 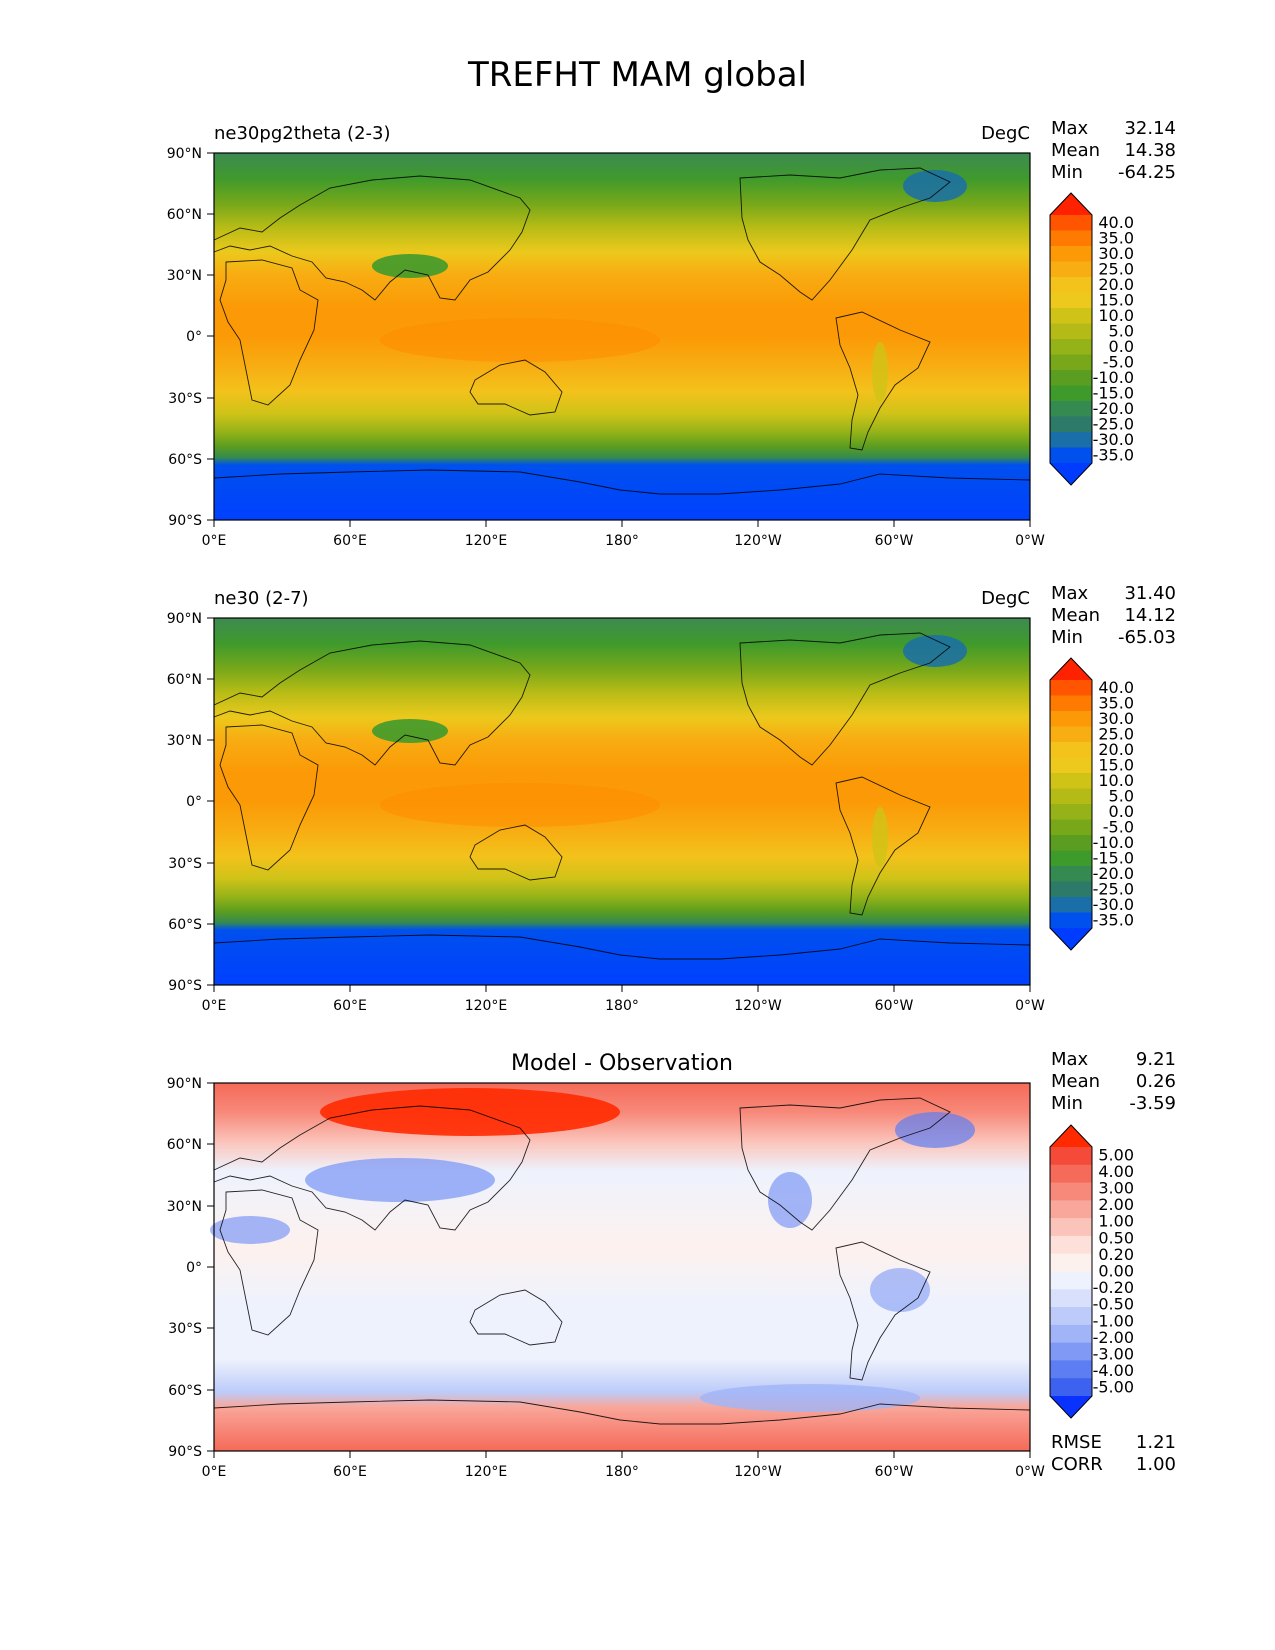 I want to click on stat-value: -64.25, so click(x=1147, y=172).